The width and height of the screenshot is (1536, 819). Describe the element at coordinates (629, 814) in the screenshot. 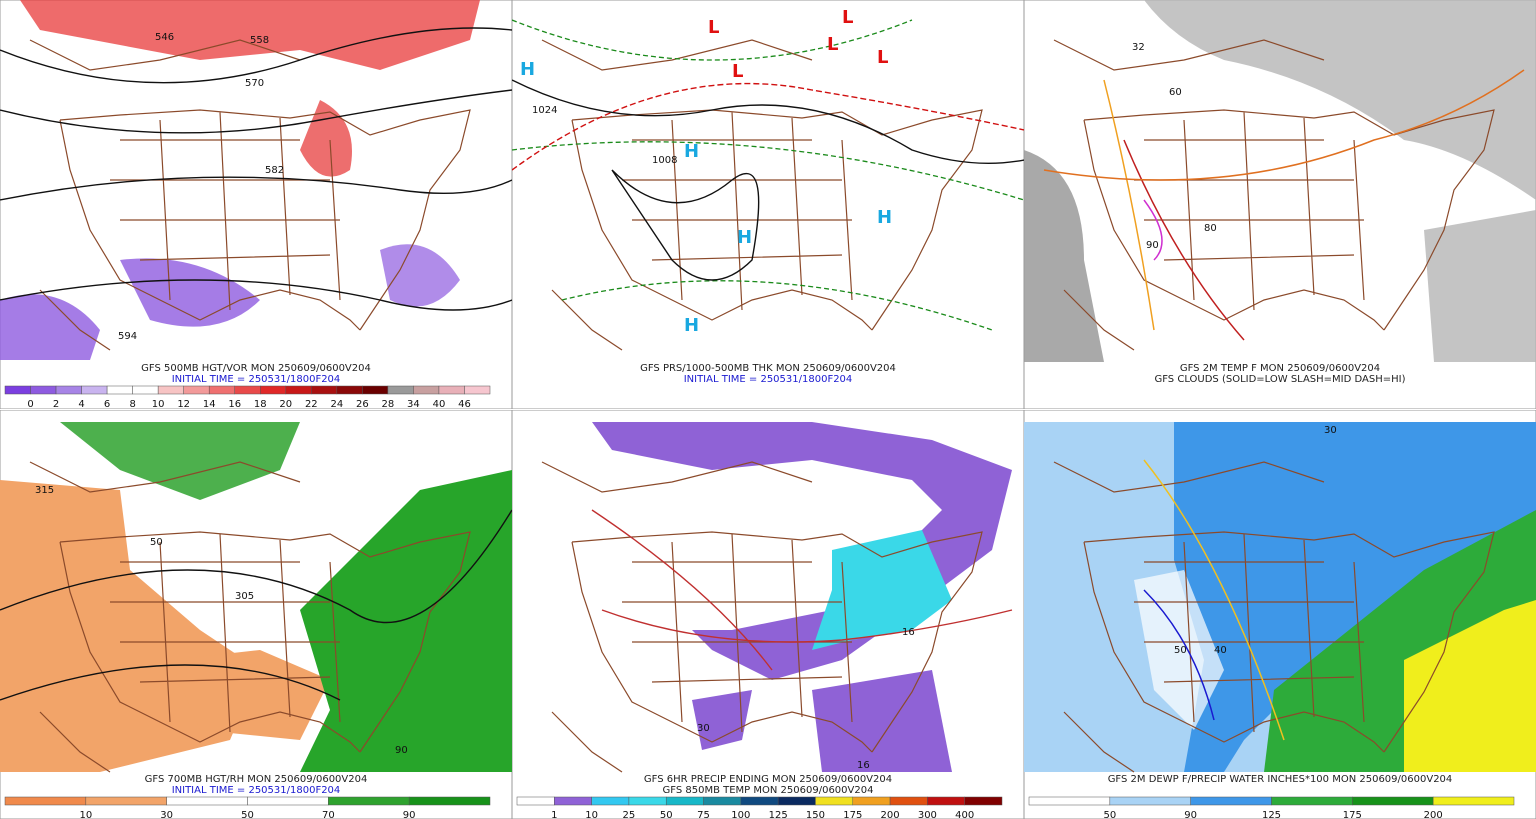

I see `colorbar-label: 25` at that location.